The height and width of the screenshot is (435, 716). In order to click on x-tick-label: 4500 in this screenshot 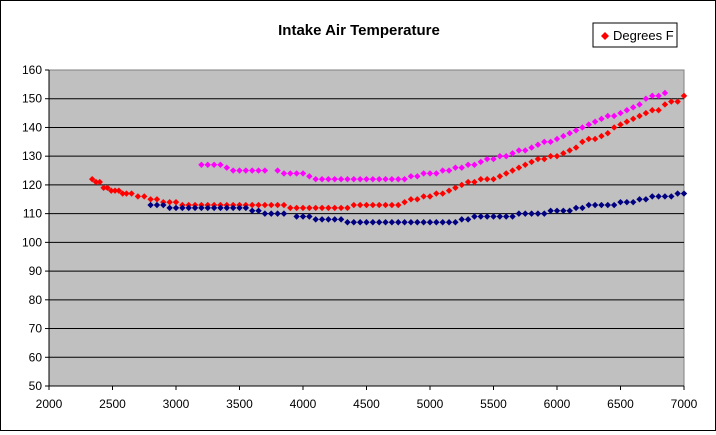, I will do `click(366, 404)`.